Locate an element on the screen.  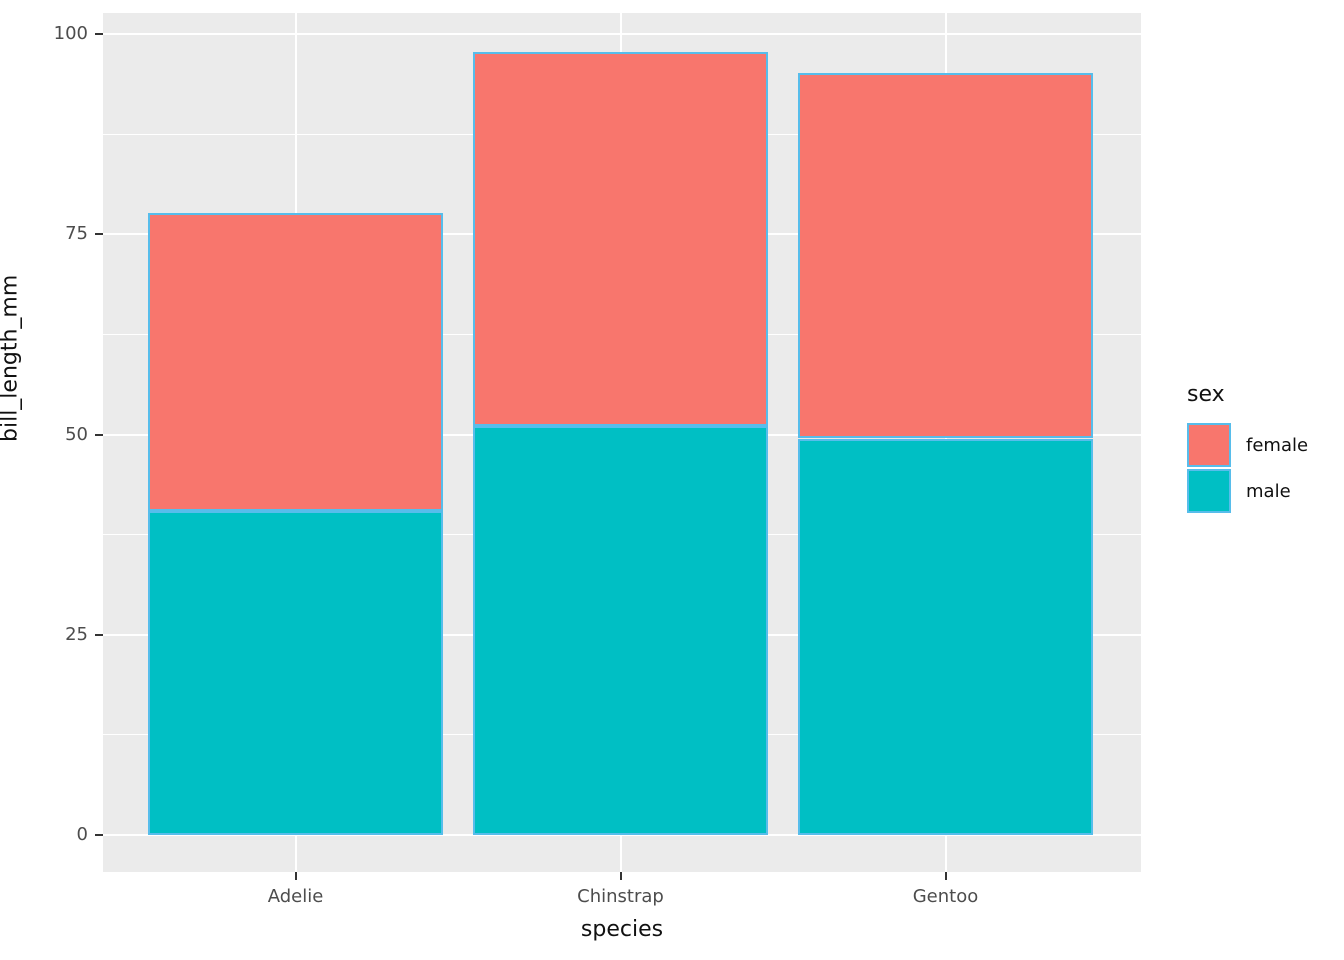
y-axis-tick-label: 100 is located at coordinates (70, 33).